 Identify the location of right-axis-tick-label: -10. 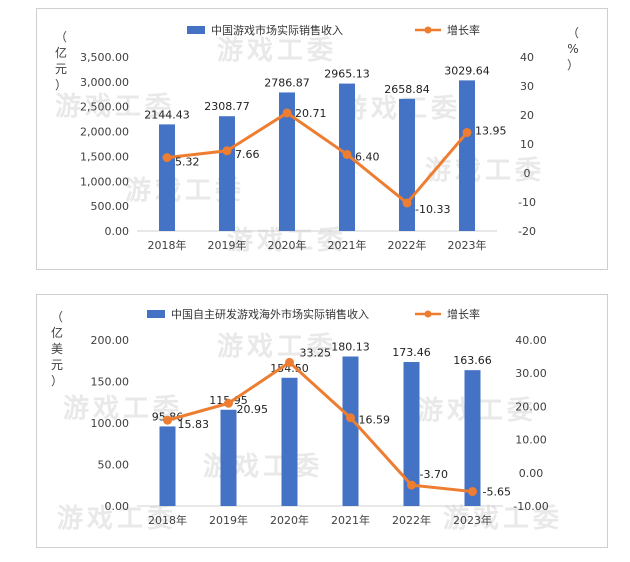
(527, 202).